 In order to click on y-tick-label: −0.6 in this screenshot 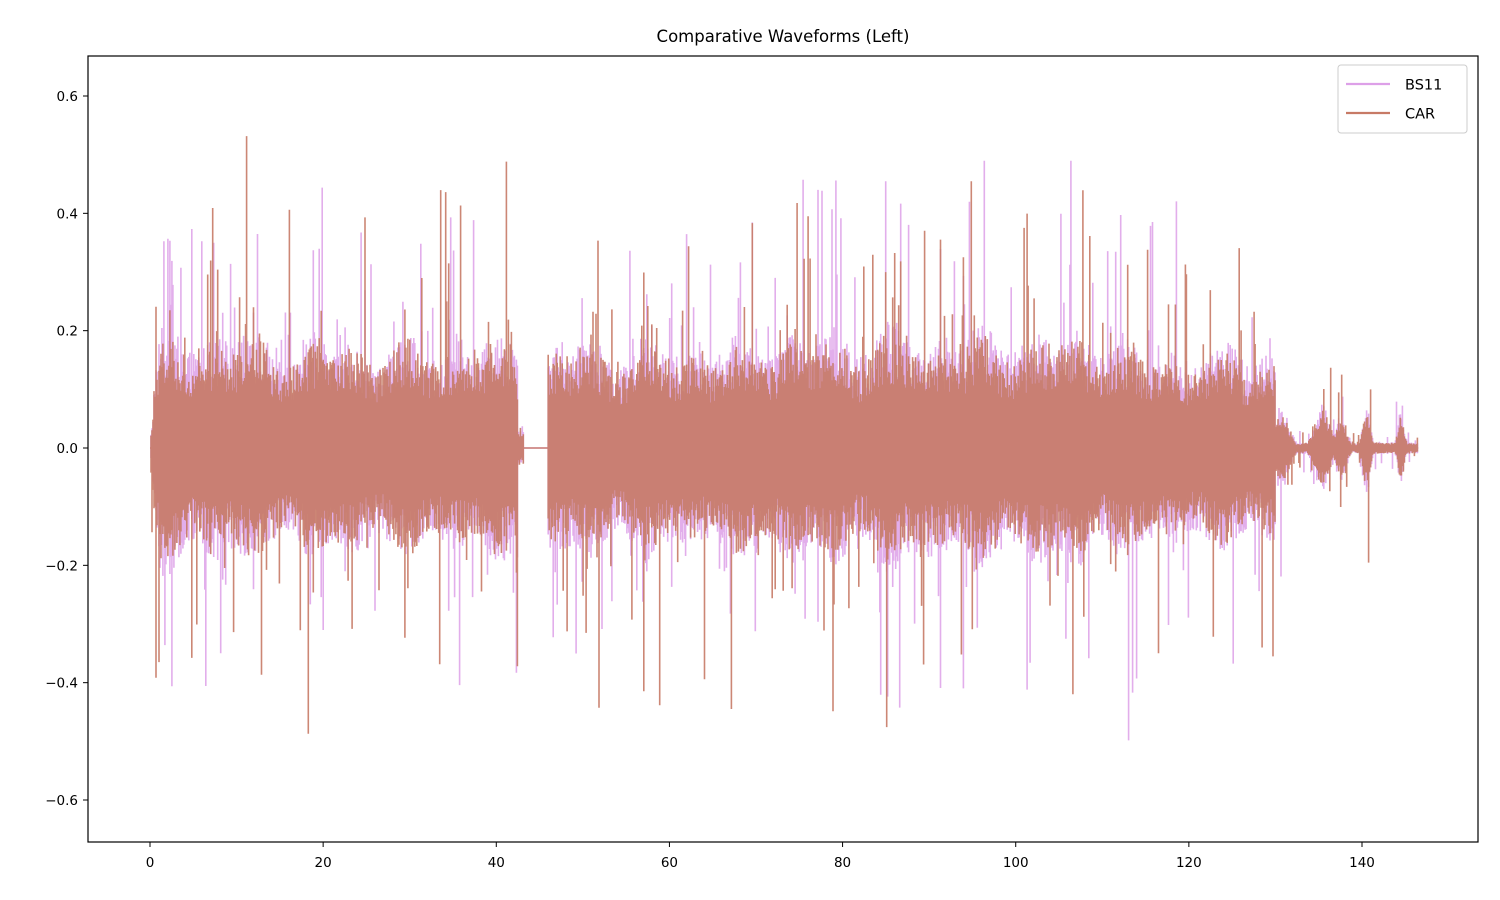, I will do `click(61, 801)`.